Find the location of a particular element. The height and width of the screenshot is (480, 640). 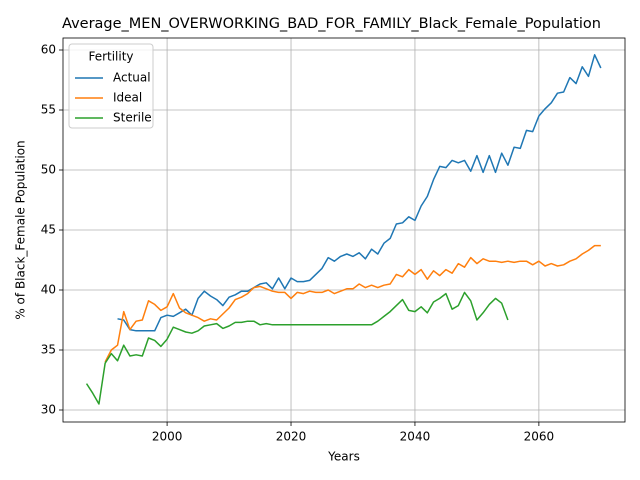

y-axis-label: % of Black_Female Population is located at coordinates (21, 229).